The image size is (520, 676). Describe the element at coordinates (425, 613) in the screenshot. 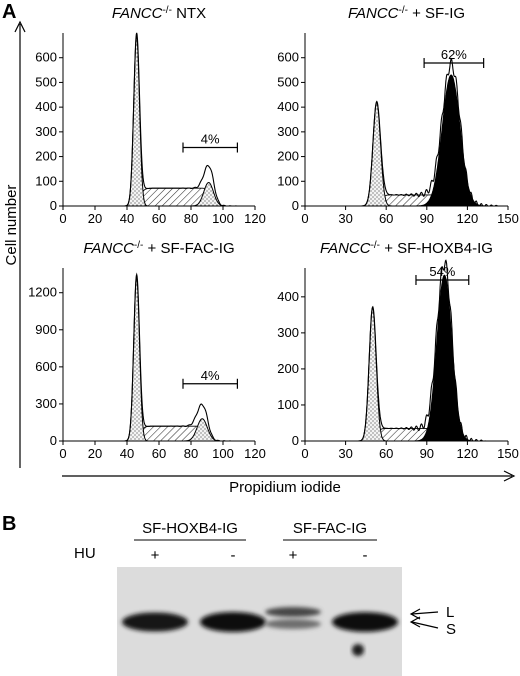

I see `band-l-arrow` at that location.